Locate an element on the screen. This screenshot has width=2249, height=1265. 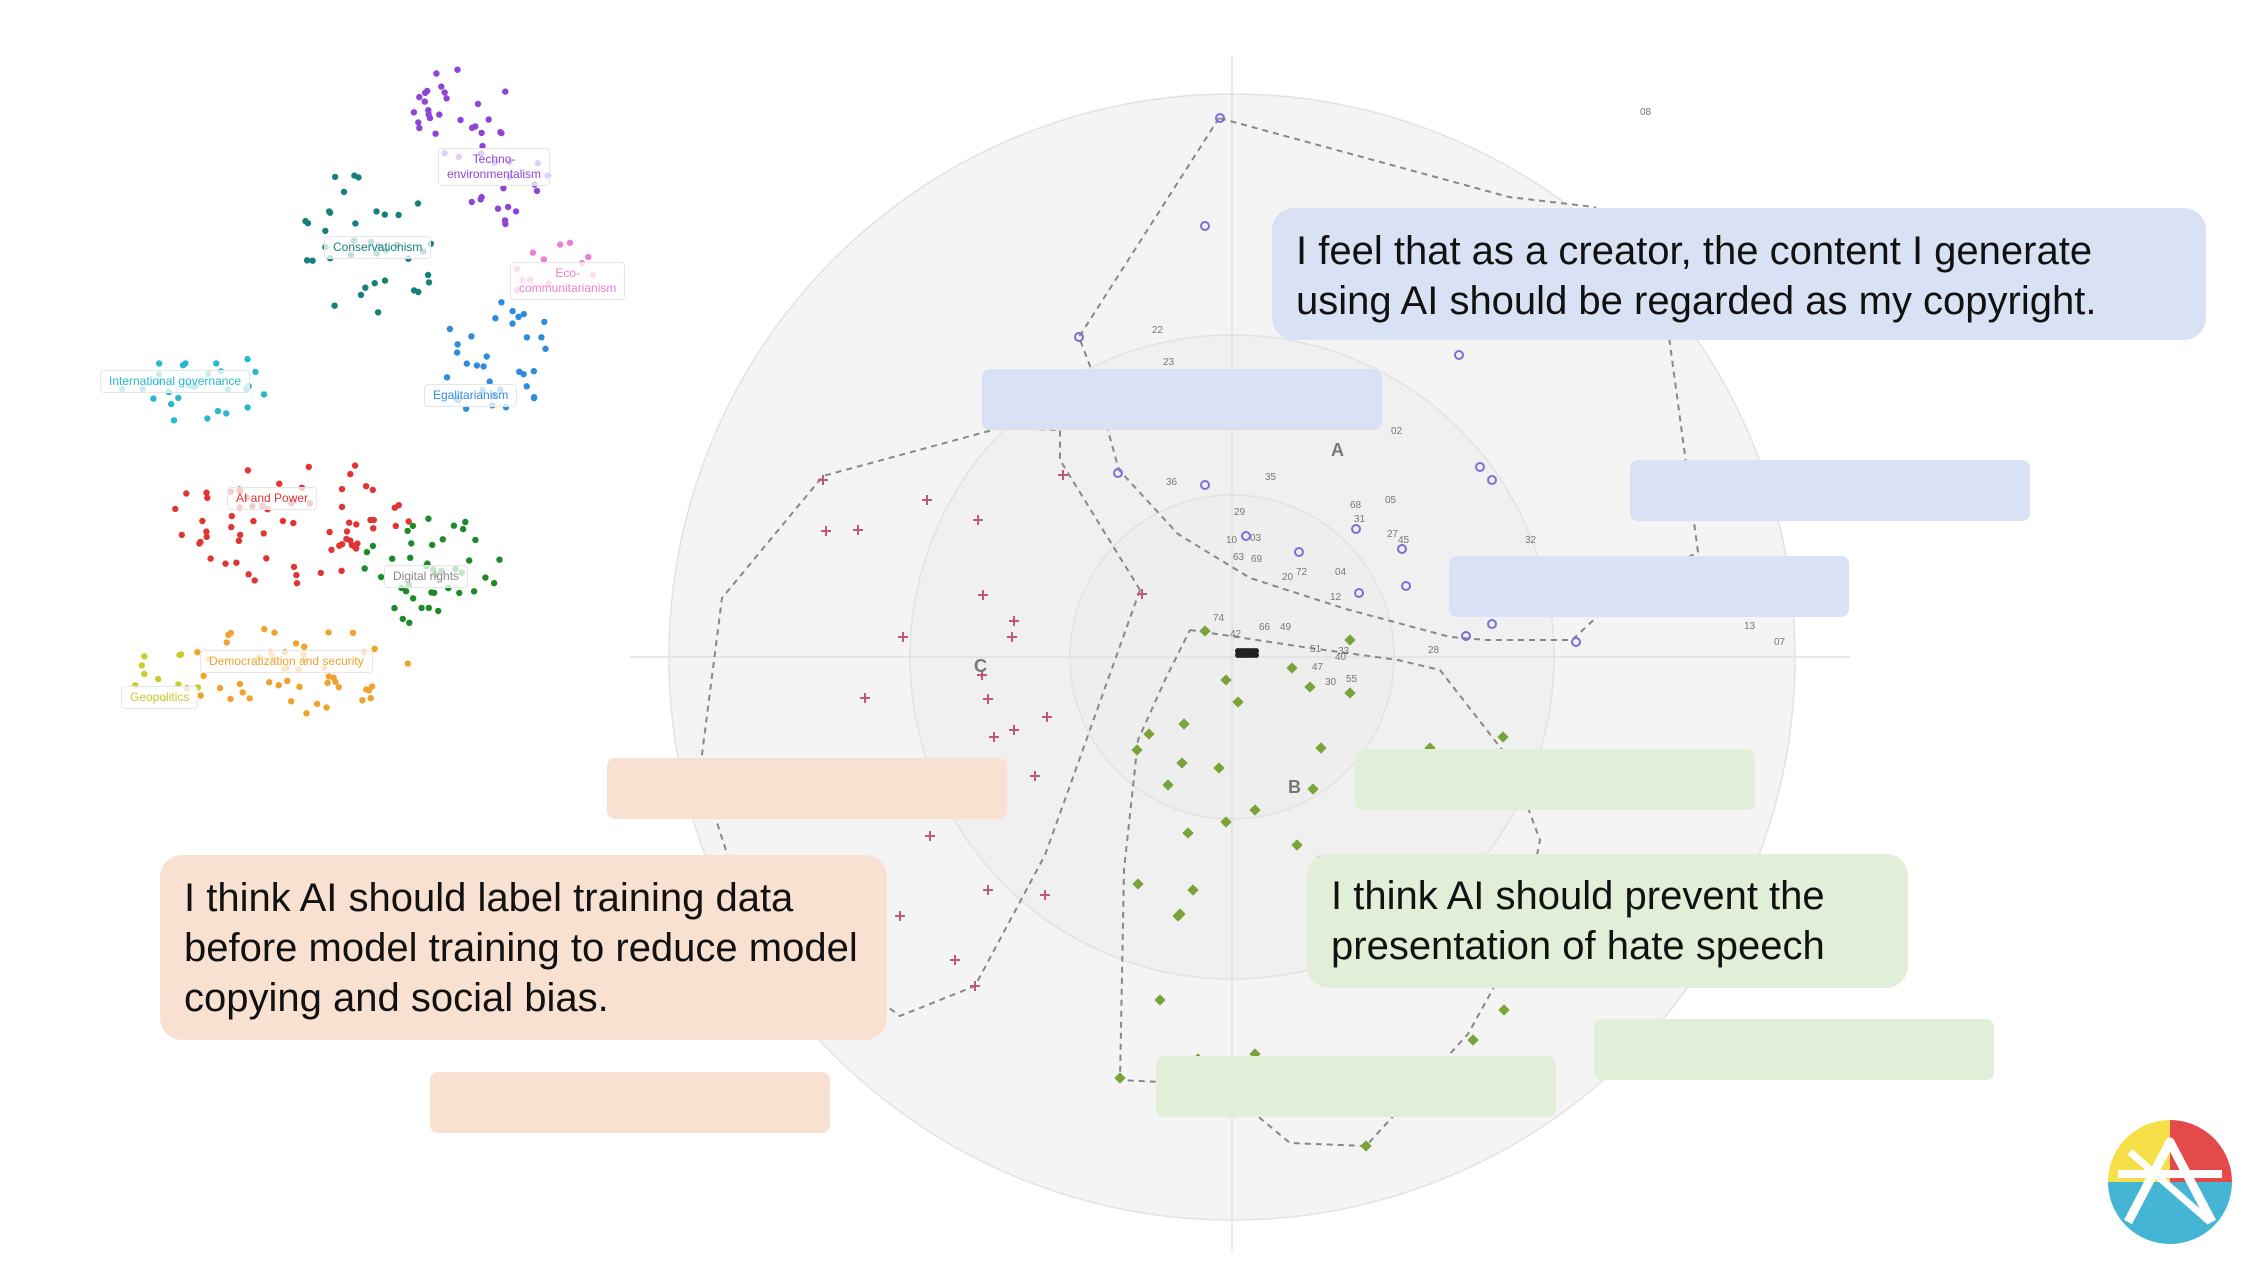
point-number-label: 10 is located at coordinates (1232, 540).